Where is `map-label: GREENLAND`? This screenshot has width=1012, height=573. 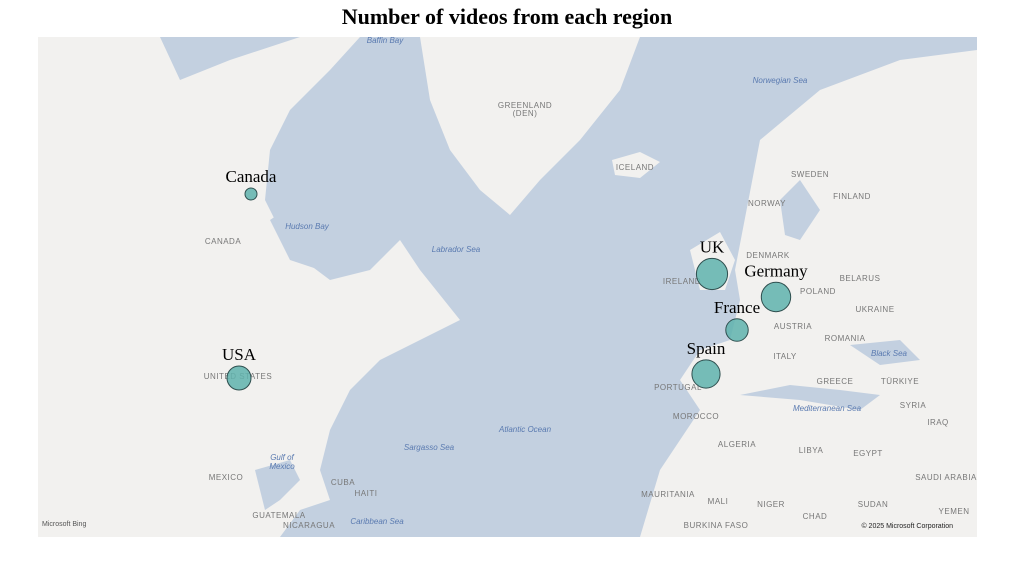 map-label: GREENLAND is located at coordinates (525, 105).